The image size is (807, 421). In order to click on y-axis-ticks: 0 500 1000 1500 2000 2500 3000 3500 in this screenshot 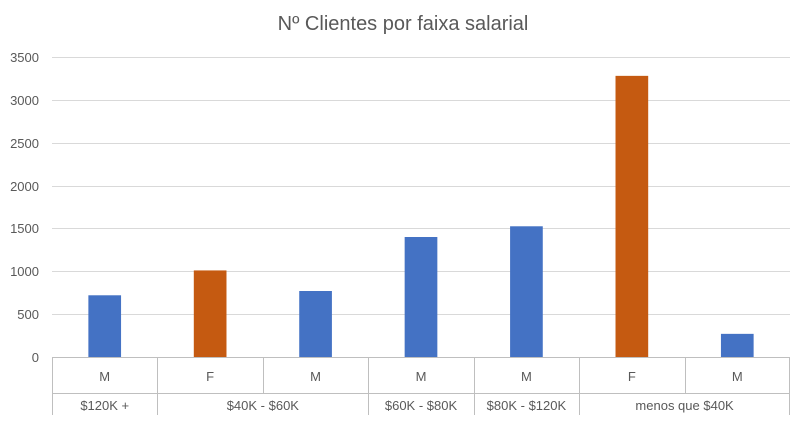, I will do `click(24, 207)`.